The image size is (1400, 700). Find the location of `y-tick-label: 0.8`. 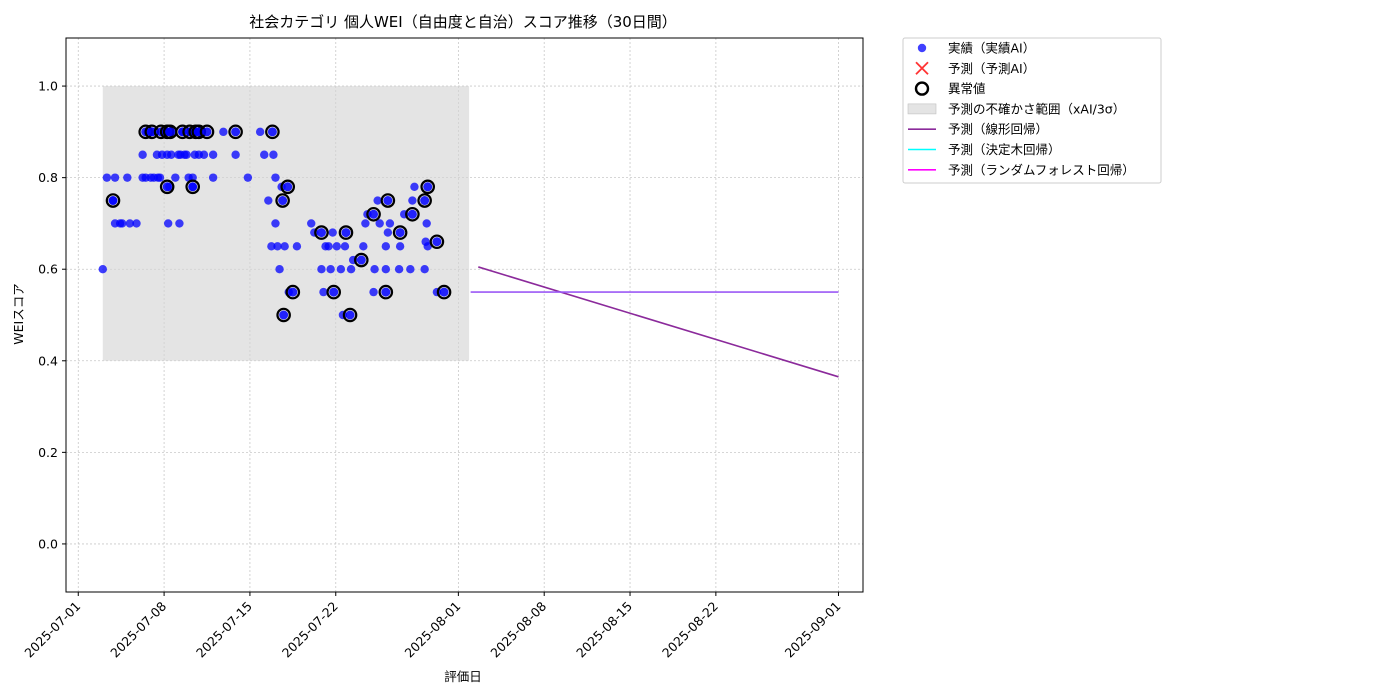

y-tick-label: 0.8 is located at coordinates (48, 177).